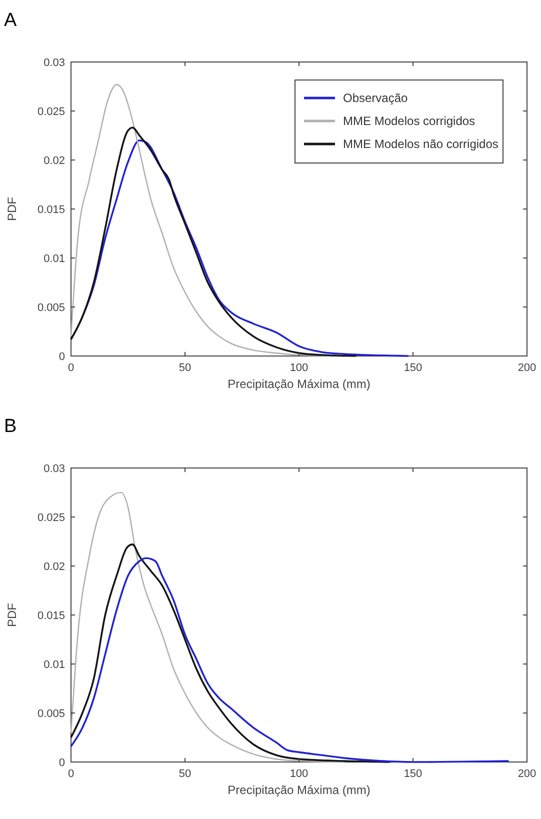  I want to click on legend-label: Observação, so click(375, 98).